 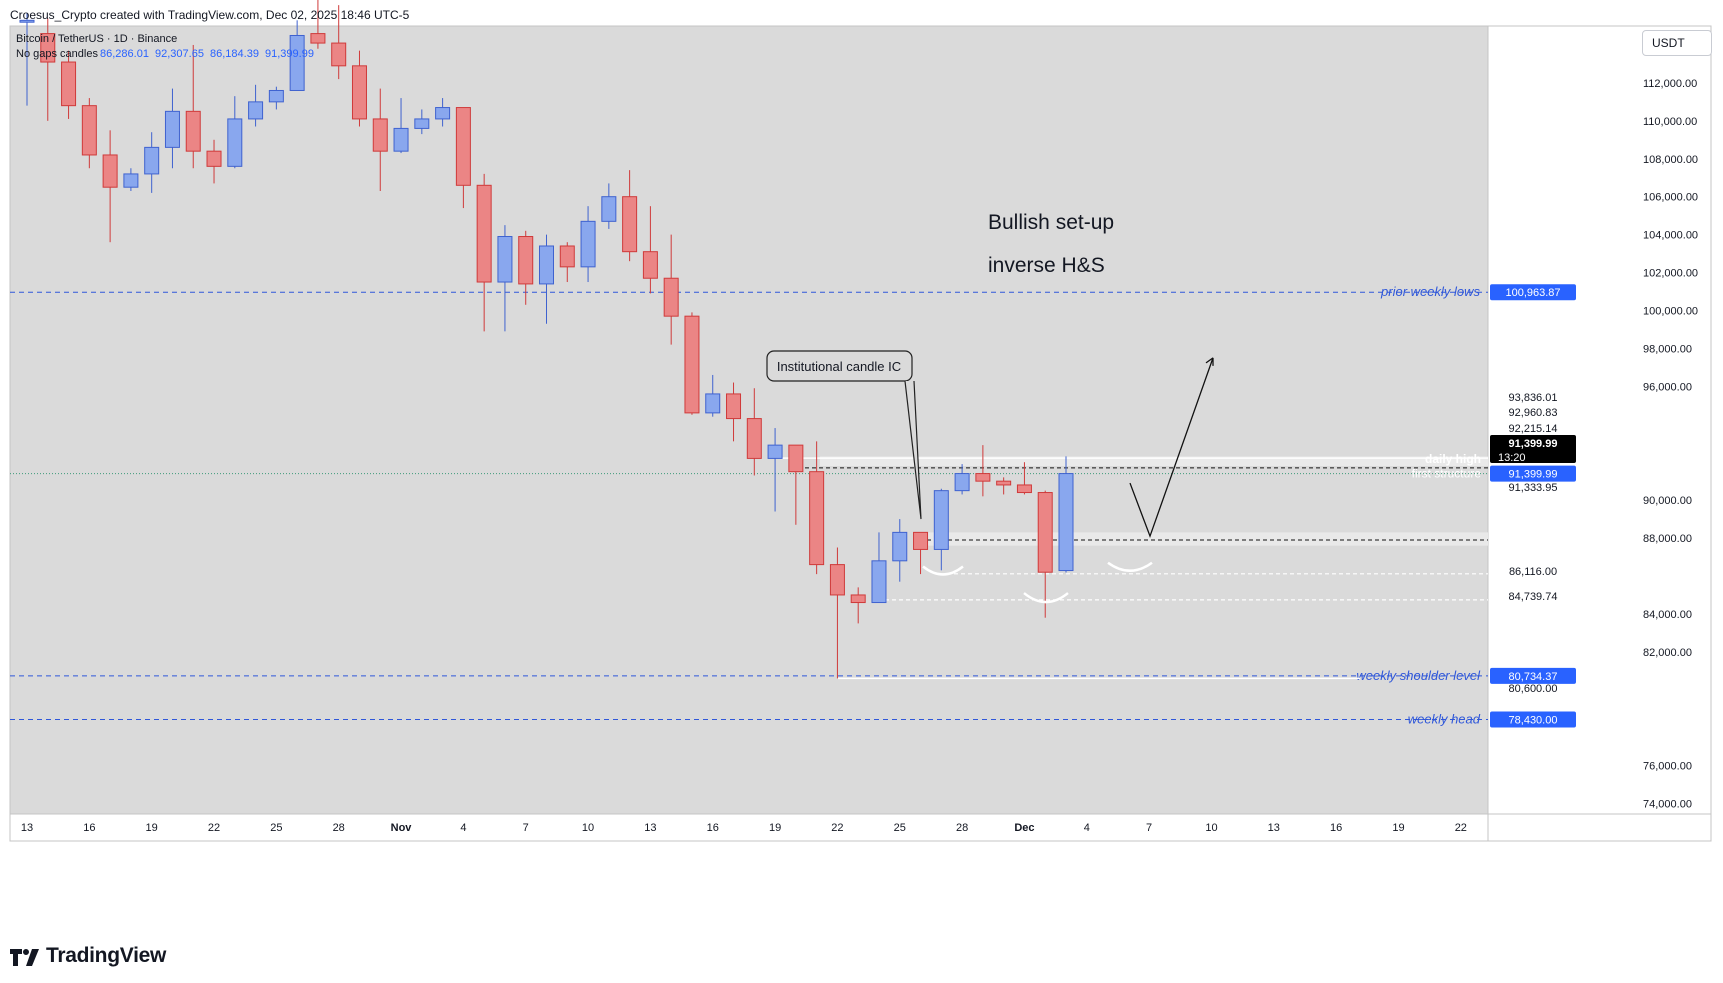 What do you see at coordinates (1667, 387) in the screenshot?
I see `y-tick-label: 96,000.00` at bounding box center [1667, 387].